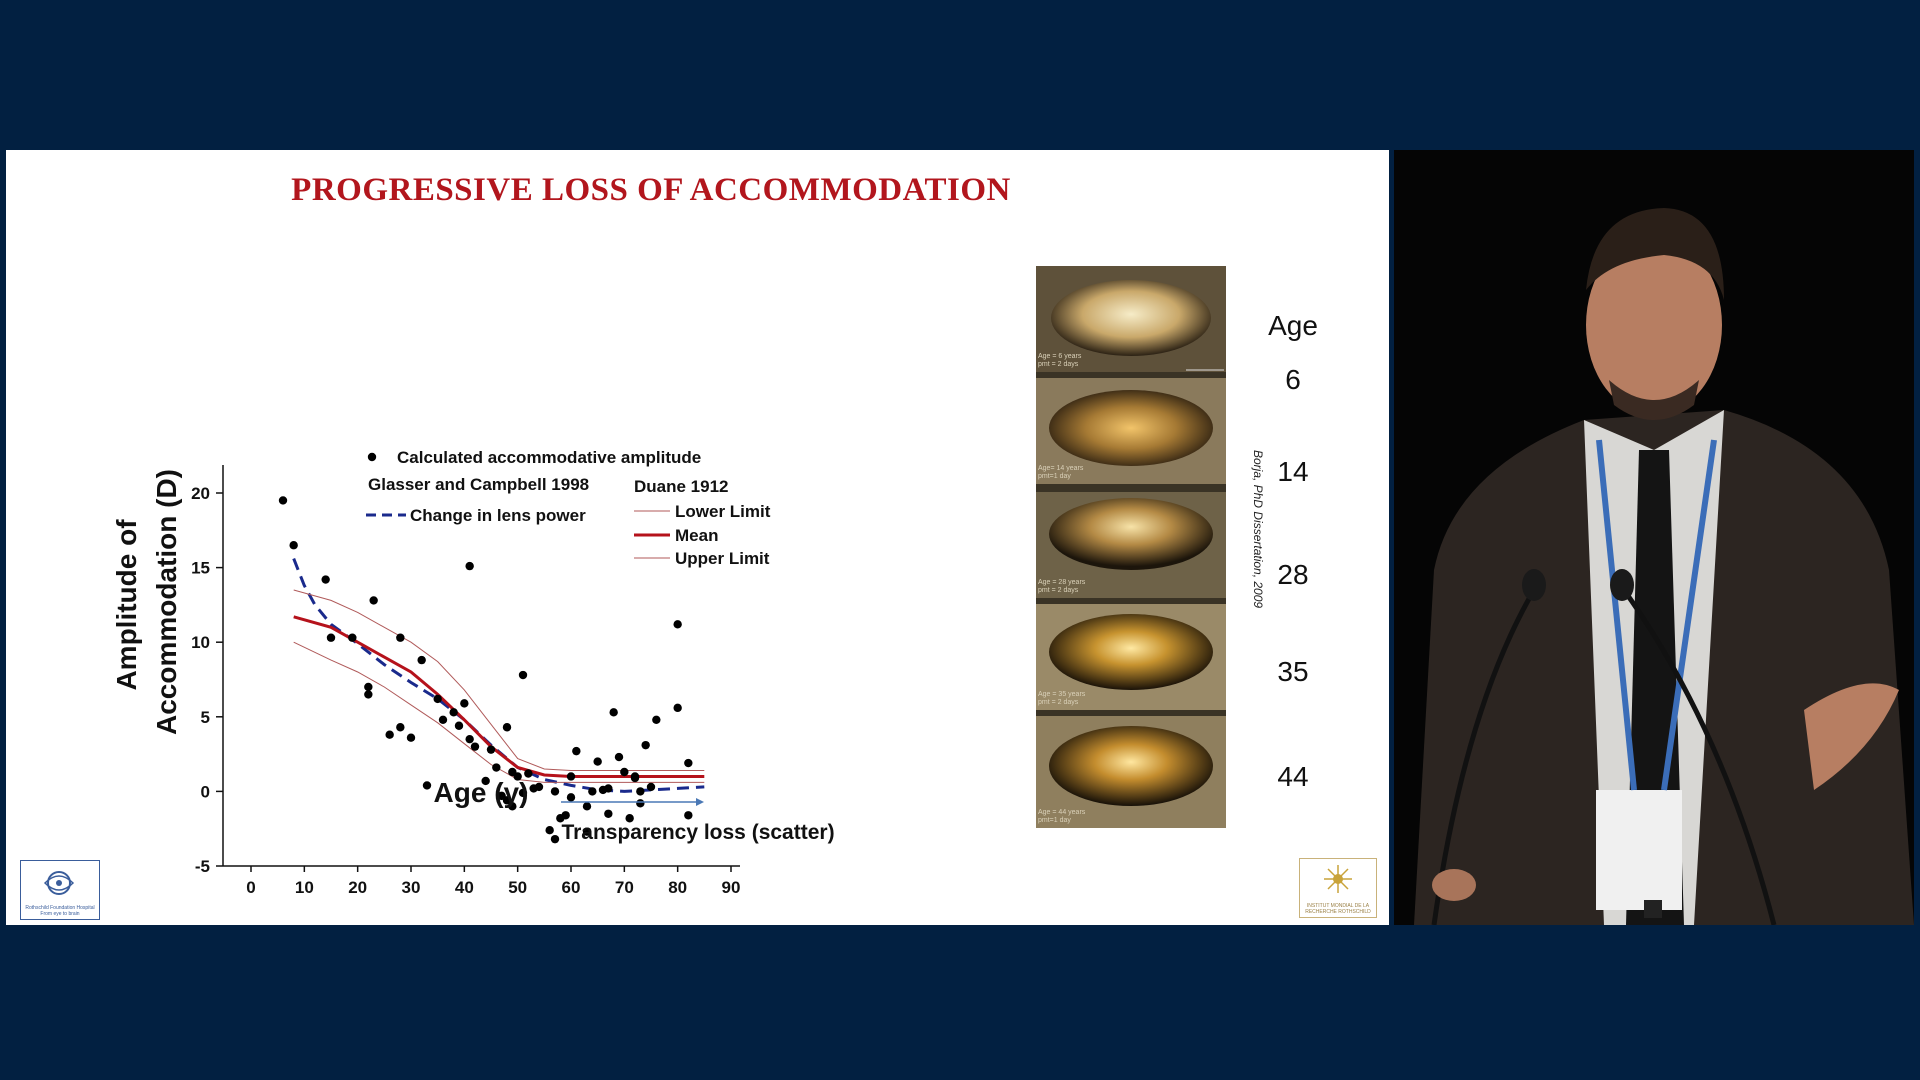 The image size is (1920, 1080). What do you see at coordinates (126, 605) in the screenshot?
I see `y-axis-label-line1: Amplitude of` at bounding box center [126, 605].